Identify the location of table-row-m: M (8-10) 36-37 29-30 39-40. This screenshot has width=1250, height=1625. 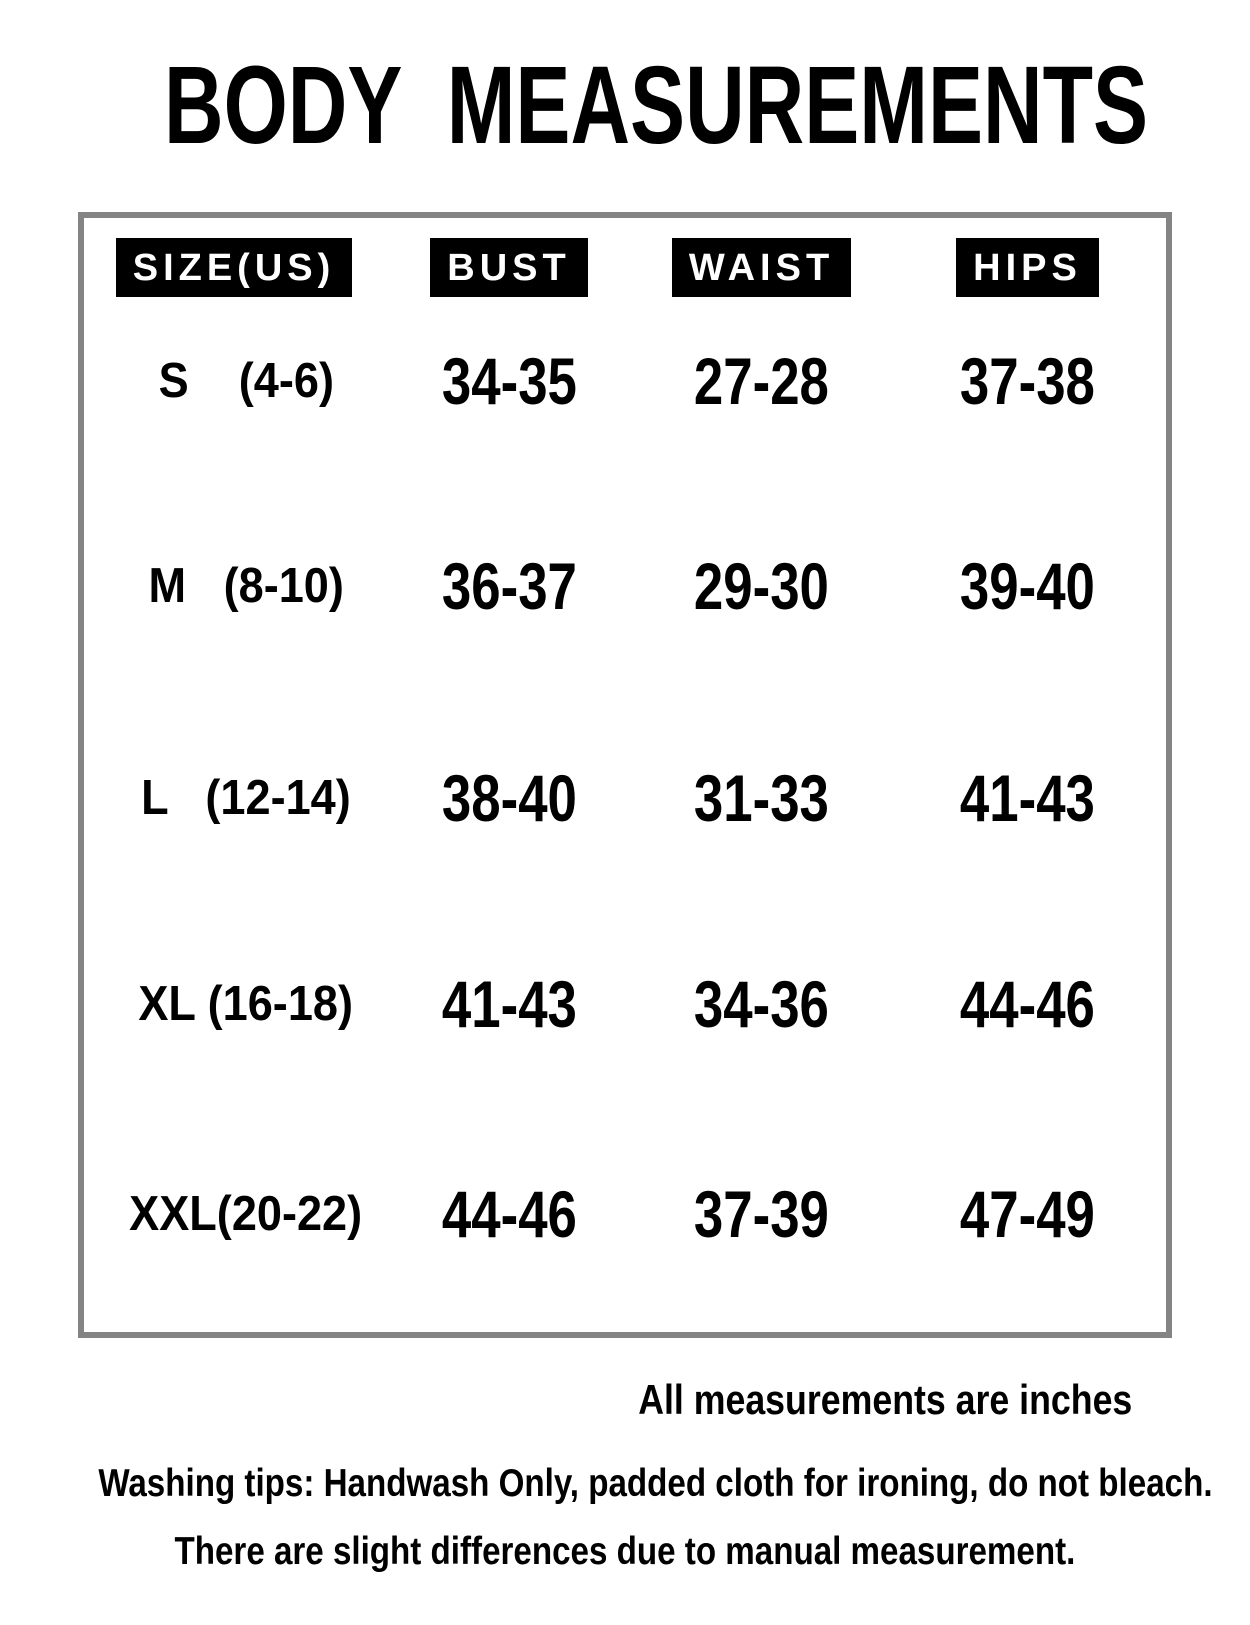
(625, 586).